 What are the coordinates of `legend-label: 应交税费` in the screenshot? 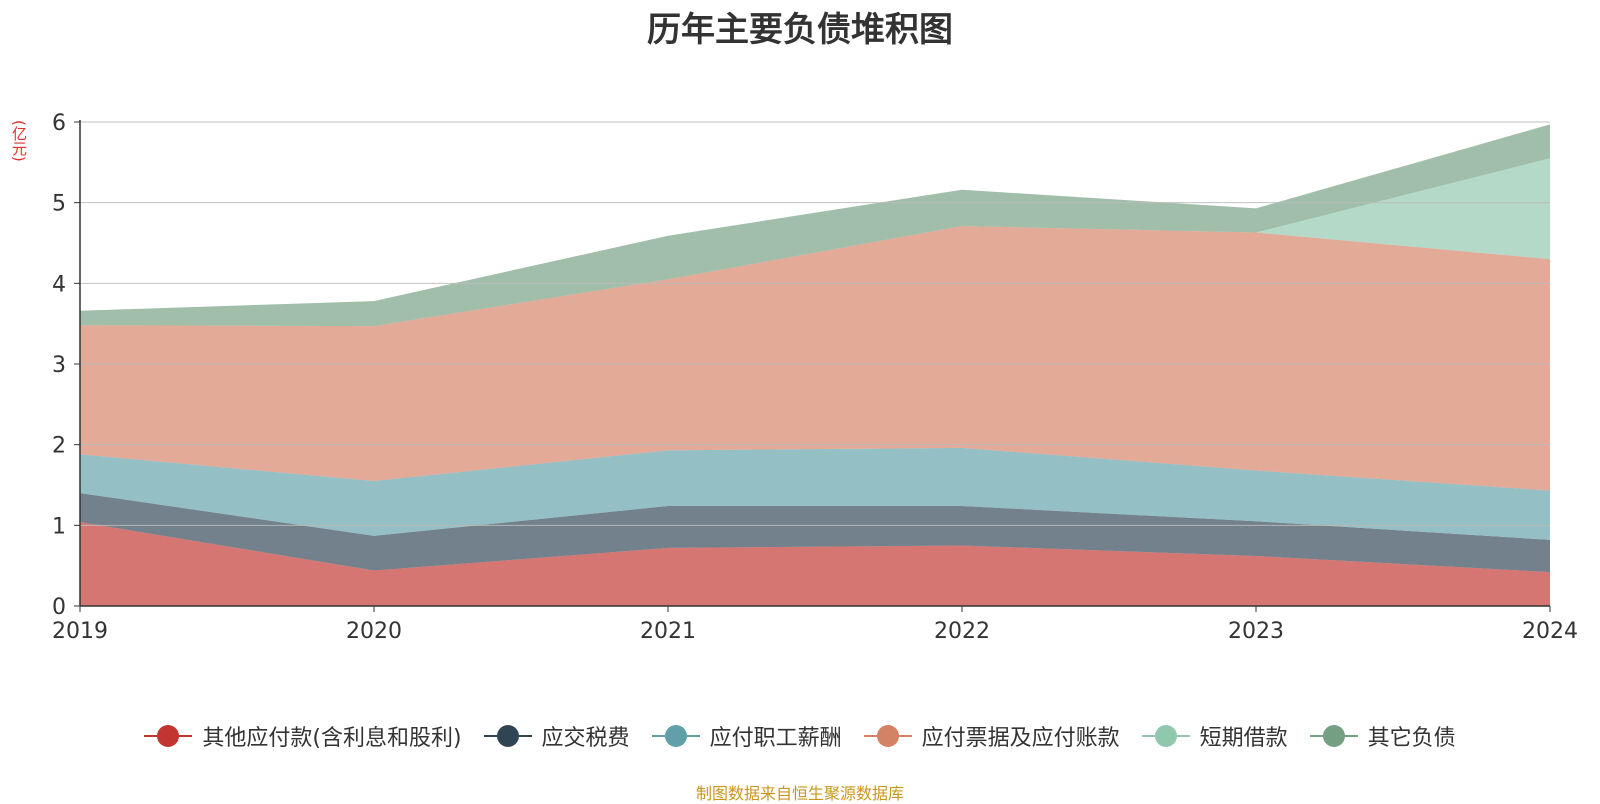 It's located at (585, 738).